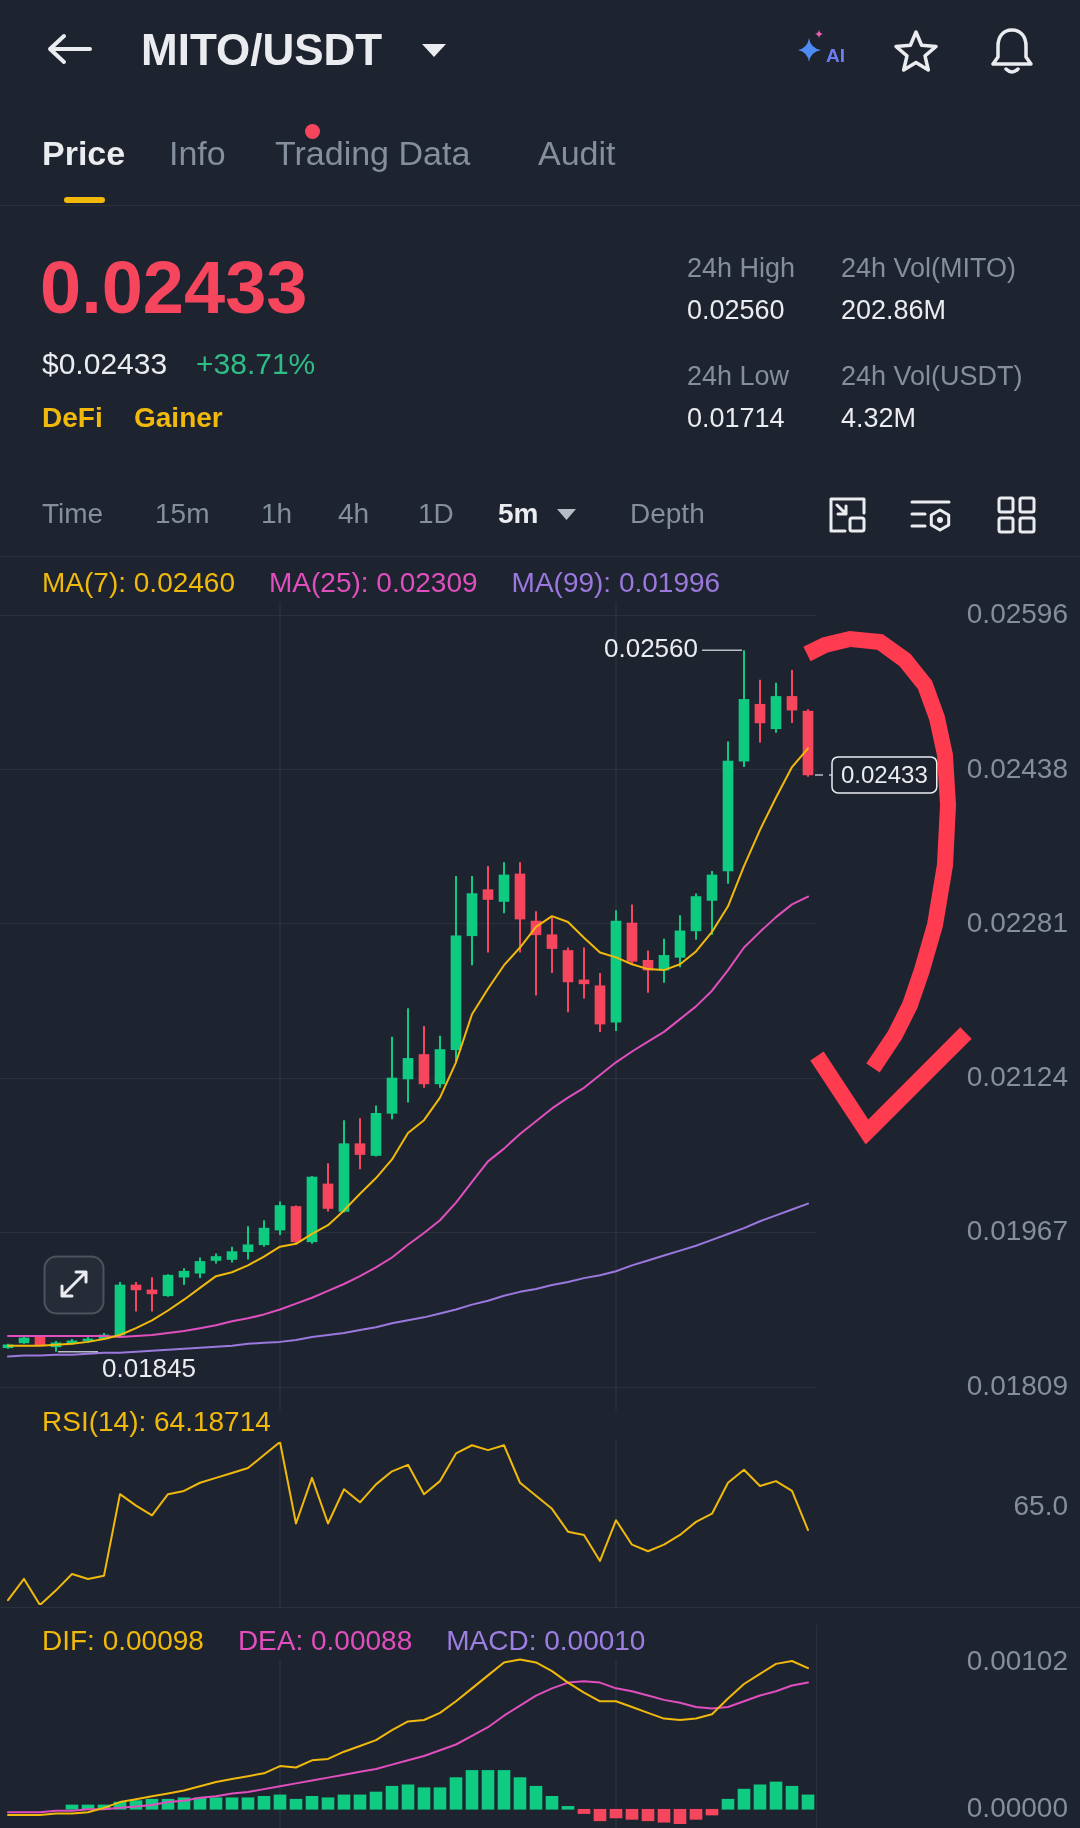 This screenshot has height=1828, width=1080. I want to click on text: MA(99): 0.01996, so click(616, 583).